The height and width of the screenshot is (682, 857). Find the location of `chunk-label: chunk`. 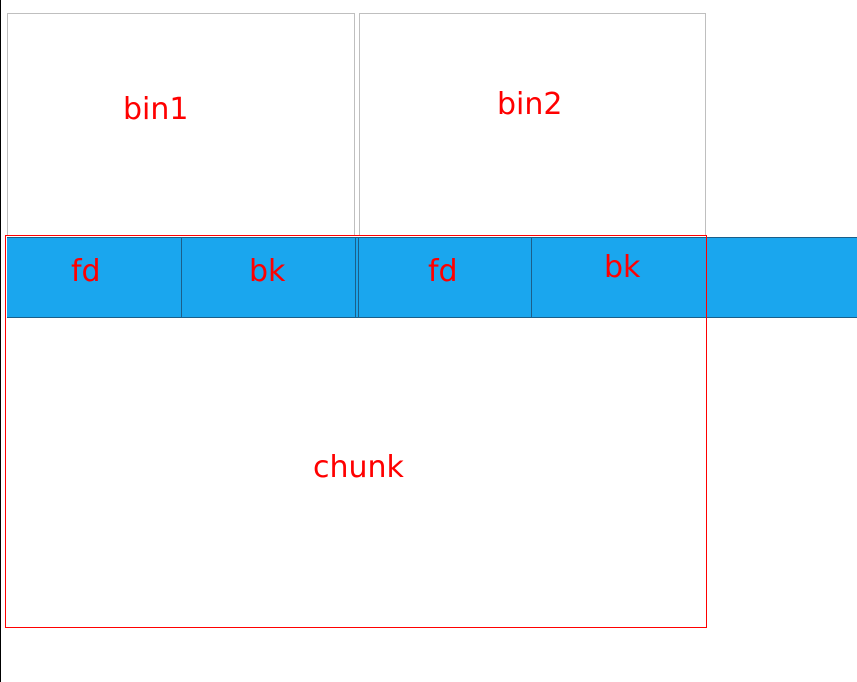

chunk-label: chunk is located at coordinates (358, 467).